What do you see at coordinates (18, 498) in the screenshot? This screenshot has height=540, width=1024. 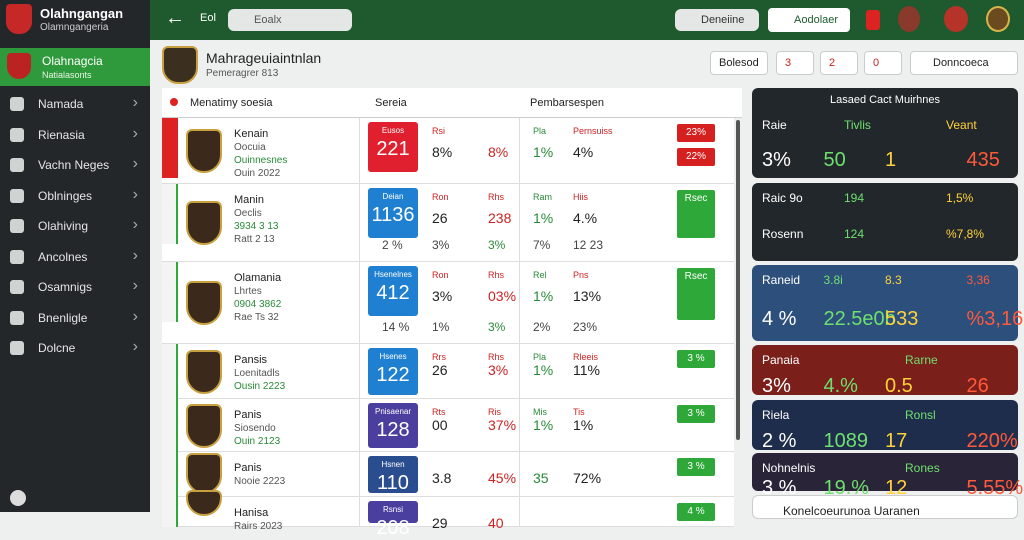 I see `settings-icon` at bounding box center [18, 498].